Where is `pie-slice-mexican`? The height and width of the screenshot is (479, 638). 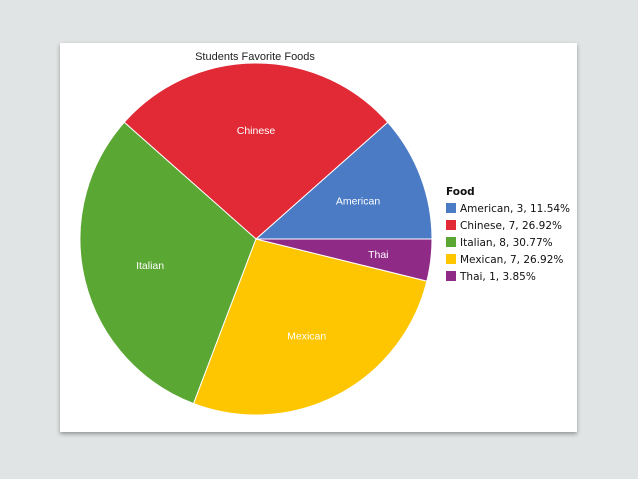 pie-slice-mexican is located at coordinates (310, 327).